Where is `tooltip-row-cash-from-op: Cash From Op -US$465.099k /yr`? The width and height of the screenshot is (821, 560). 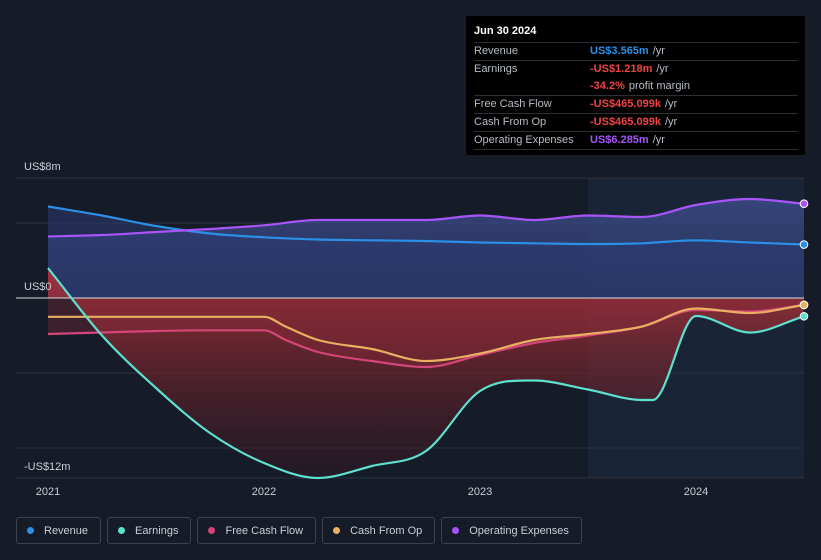 tooltip-row-cash-from-op: Cash From Op -US$465.099k /yr is located at coordinates (636, 122).